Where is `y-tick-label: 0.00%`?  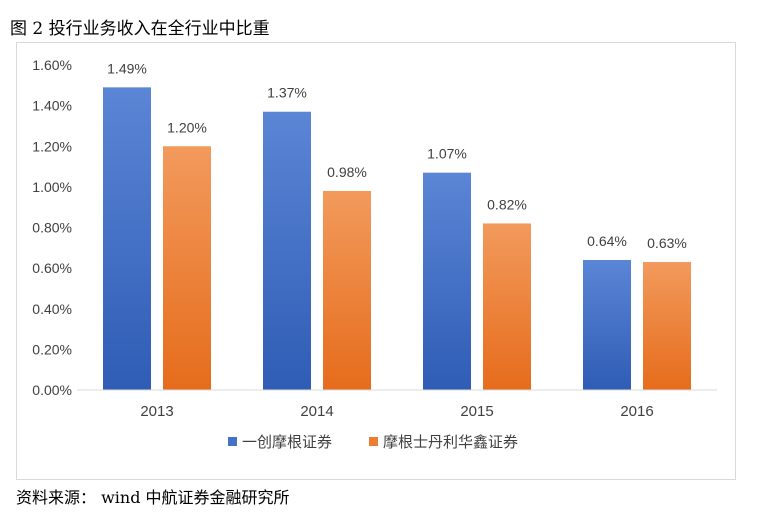 y-tick-label: 0.00% is located at coordinates (52, 390).